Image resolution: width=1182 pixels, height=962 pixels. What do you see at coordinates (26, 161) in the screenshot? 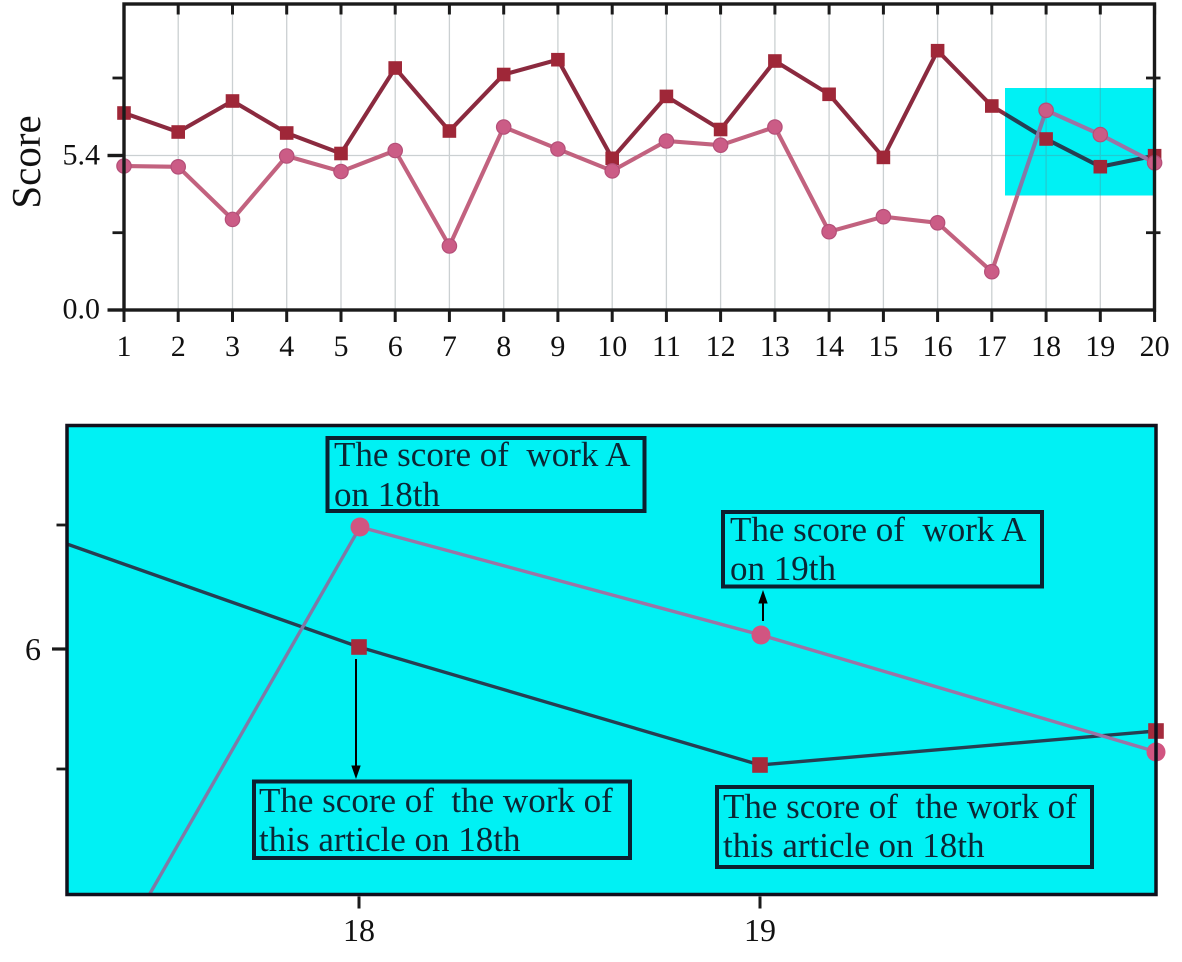
I see `svg-text: Score` at bounding box center [26, 161].